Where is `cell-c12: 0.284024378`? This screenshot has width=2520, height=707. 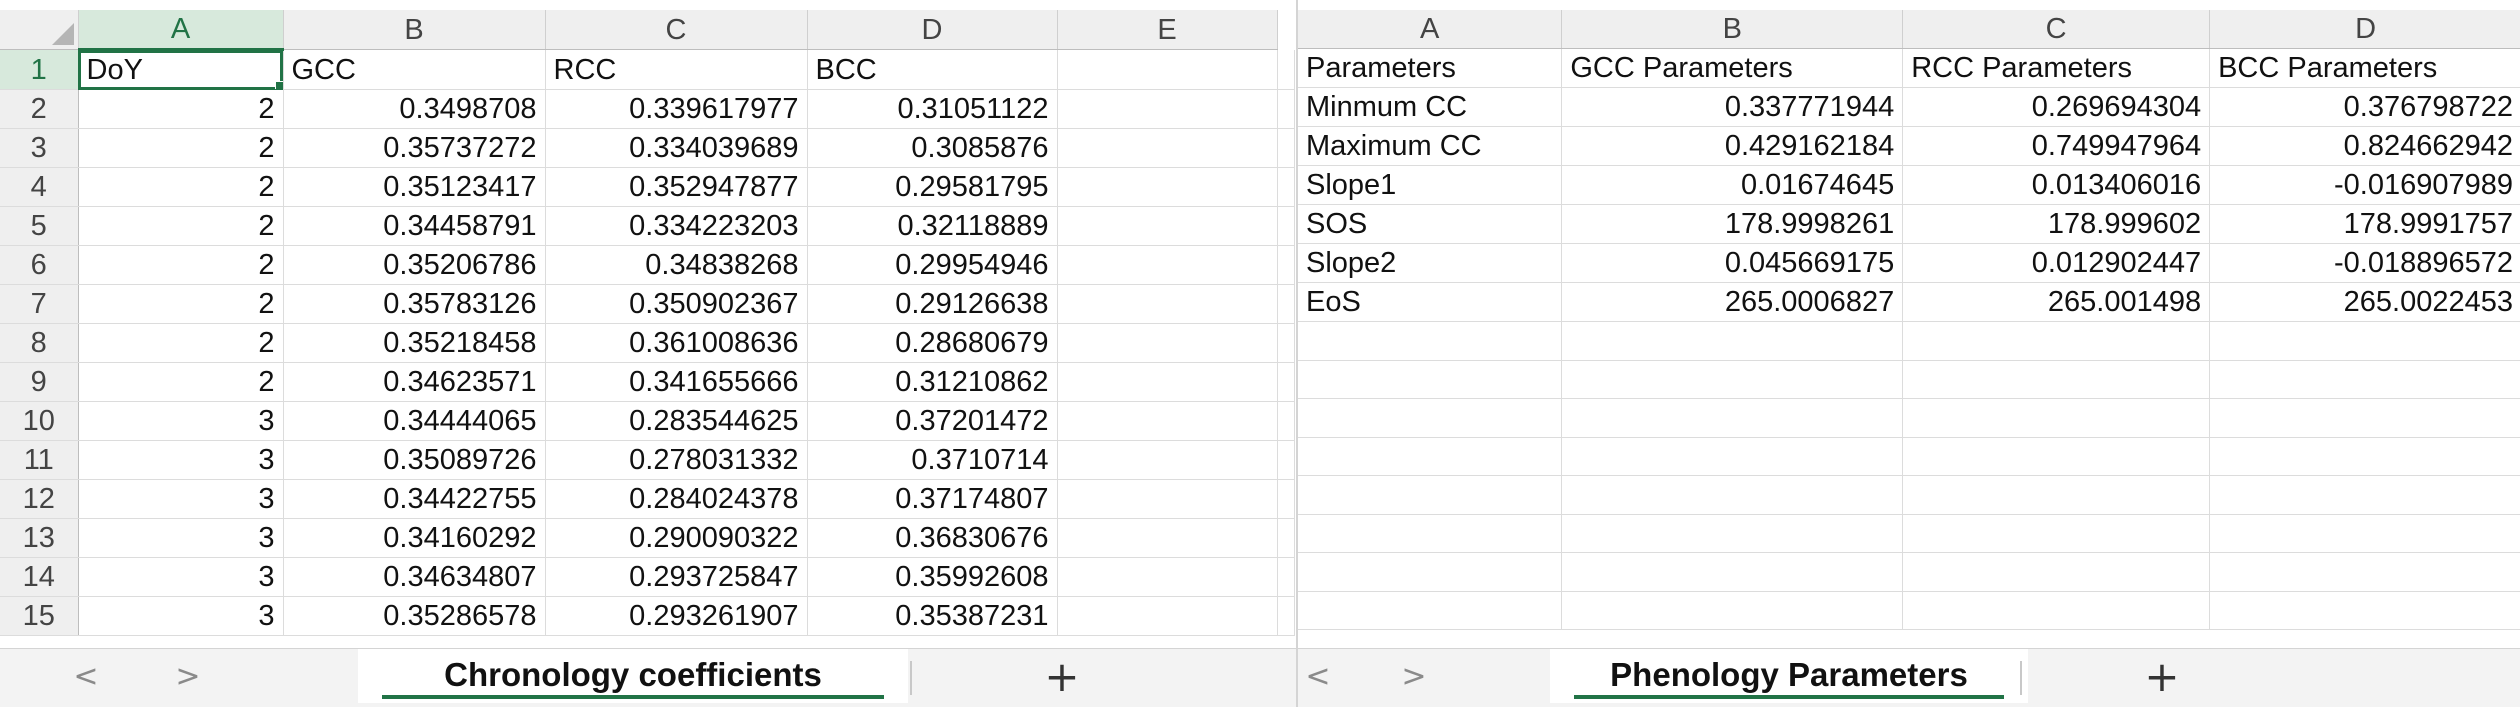 cell-c12: 0.284024378 is located at coordinates (676, 499).